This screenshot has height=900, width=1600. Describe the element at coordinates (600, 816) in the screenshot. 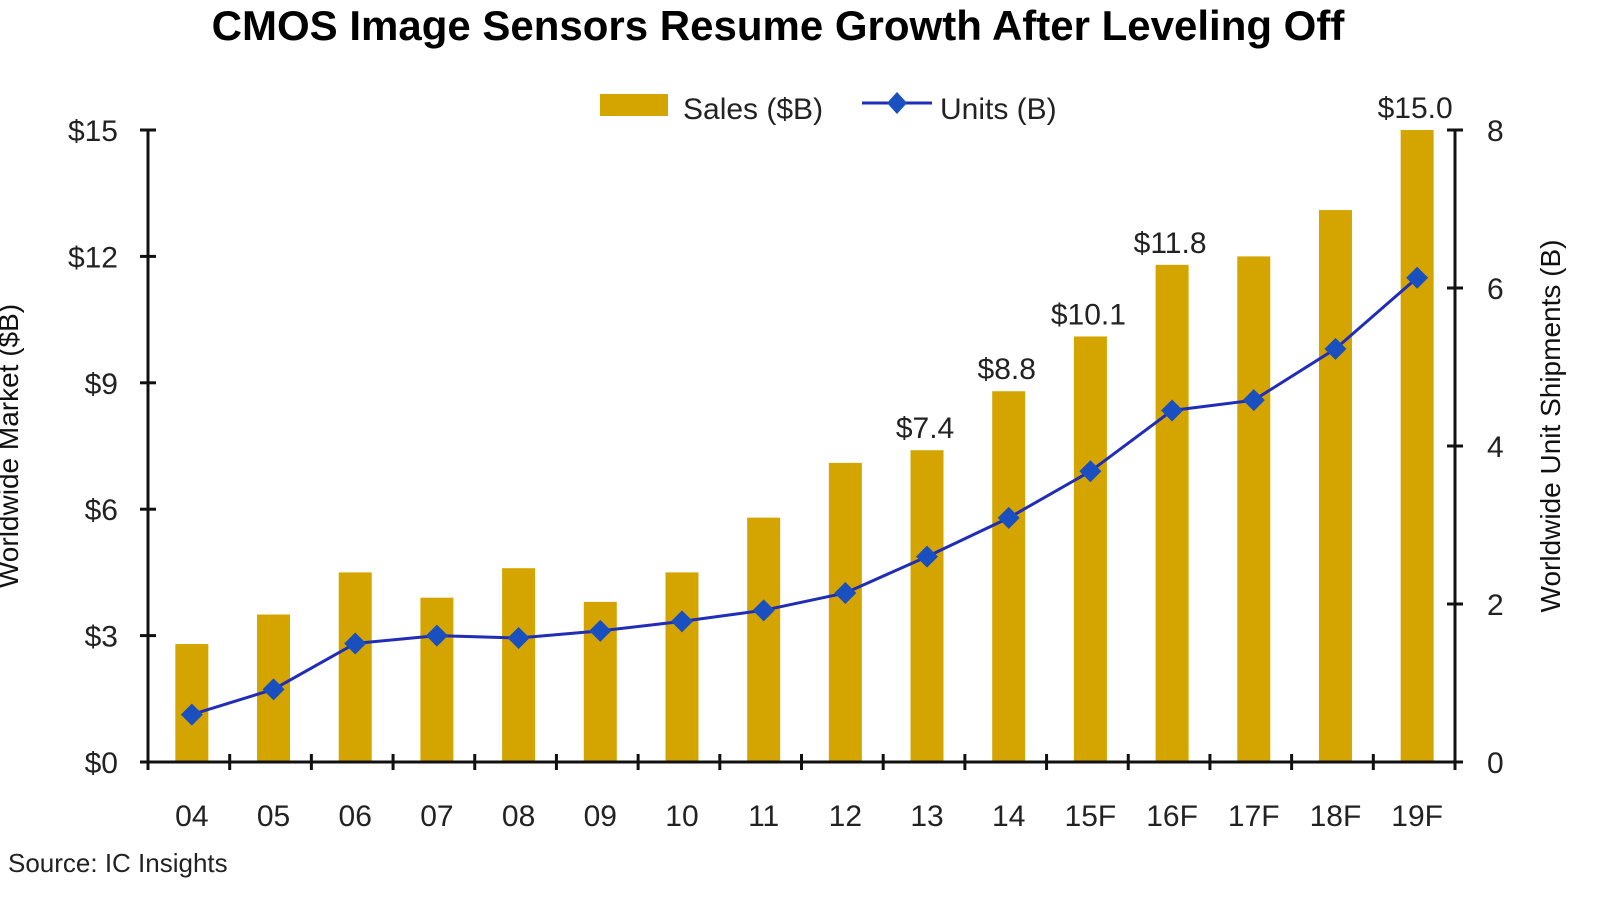

I see `x-tick-label-09: 09` at that location.